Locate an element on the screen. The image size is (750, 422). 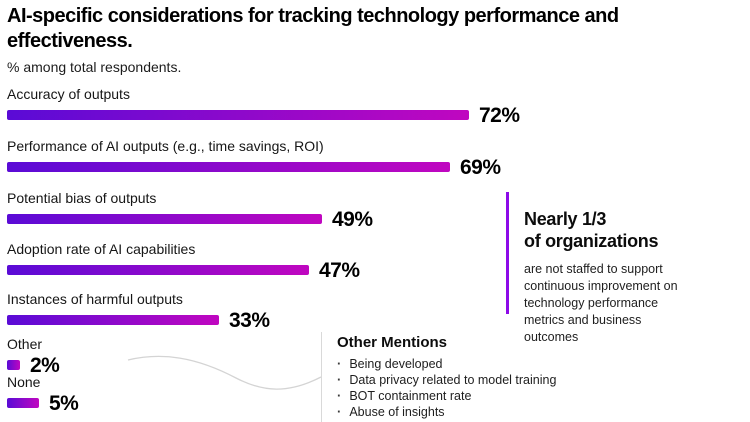
page-subtitle: % among total respondents. is located at coordinates (94, 67).